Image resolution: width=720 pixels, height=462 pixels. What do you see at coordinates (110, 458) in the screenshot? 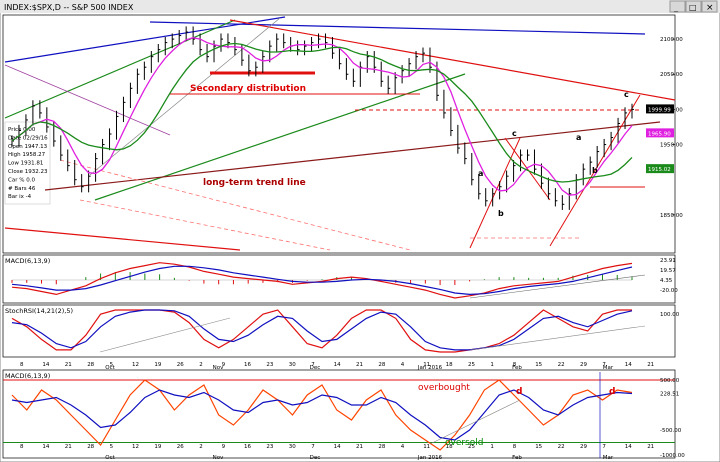
I see `month-label-bottom: Oct` at bounding box center [110, 458].